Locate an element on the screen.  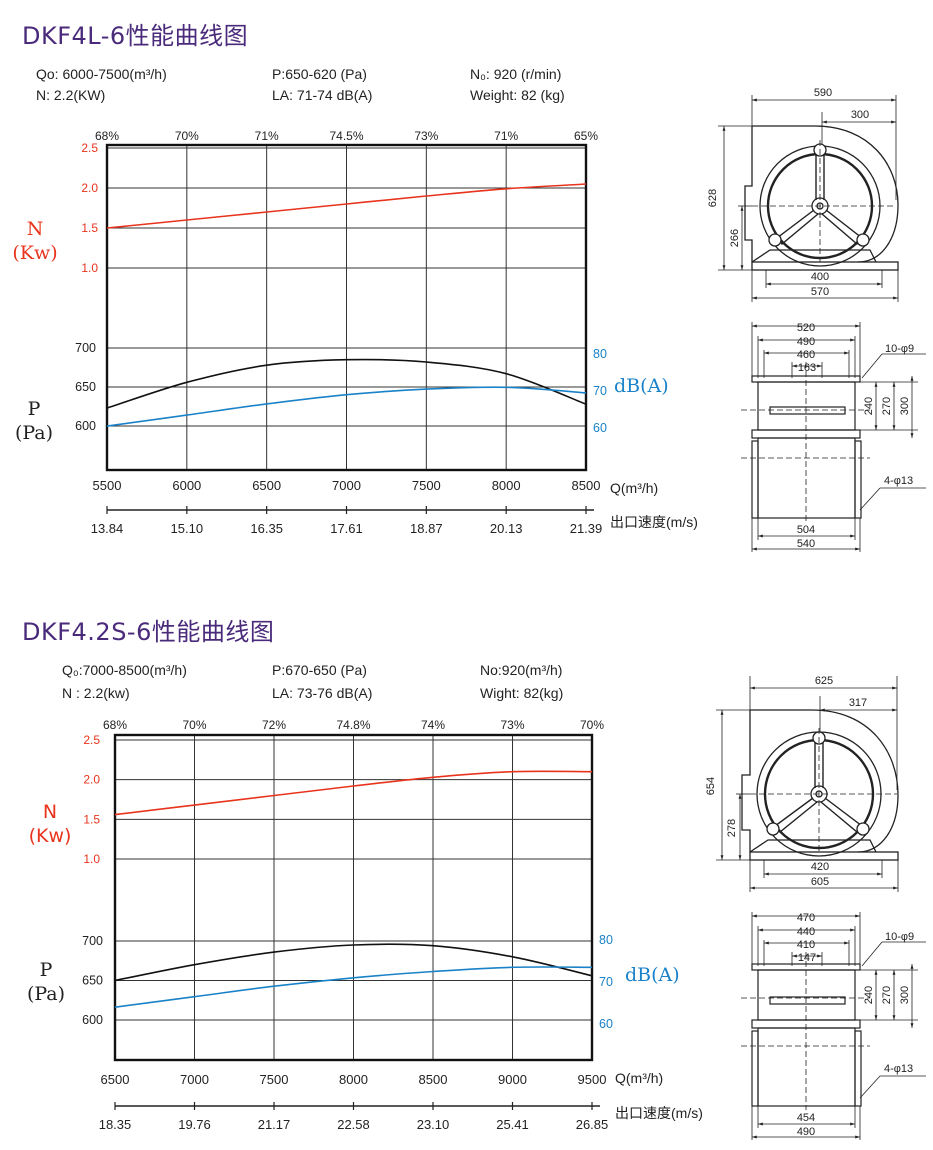
chart-1-power-tick: 2.5 is located at coordinates (89, 148).